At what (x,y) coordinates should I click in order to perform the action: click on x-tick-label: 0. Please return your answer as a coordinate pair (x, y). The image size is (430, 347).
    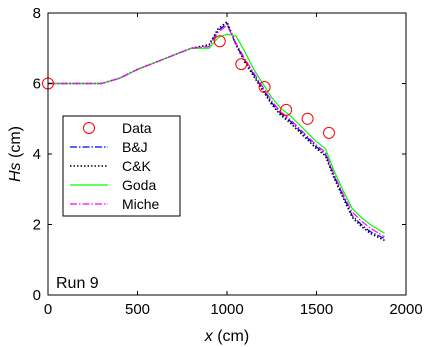
    Looking at the image, I should click on (48, 309).